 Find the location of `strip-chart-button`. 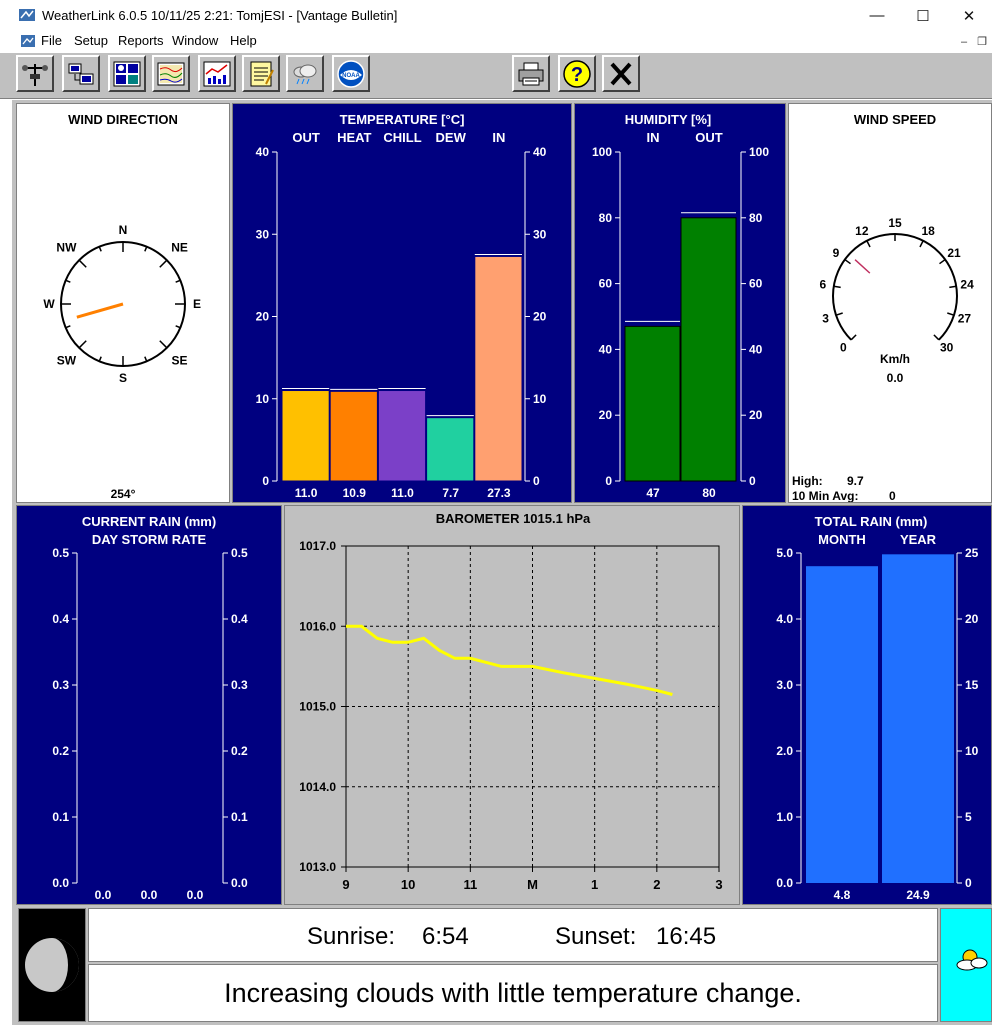

strip-chart-button is located at coordinates (171, 73).